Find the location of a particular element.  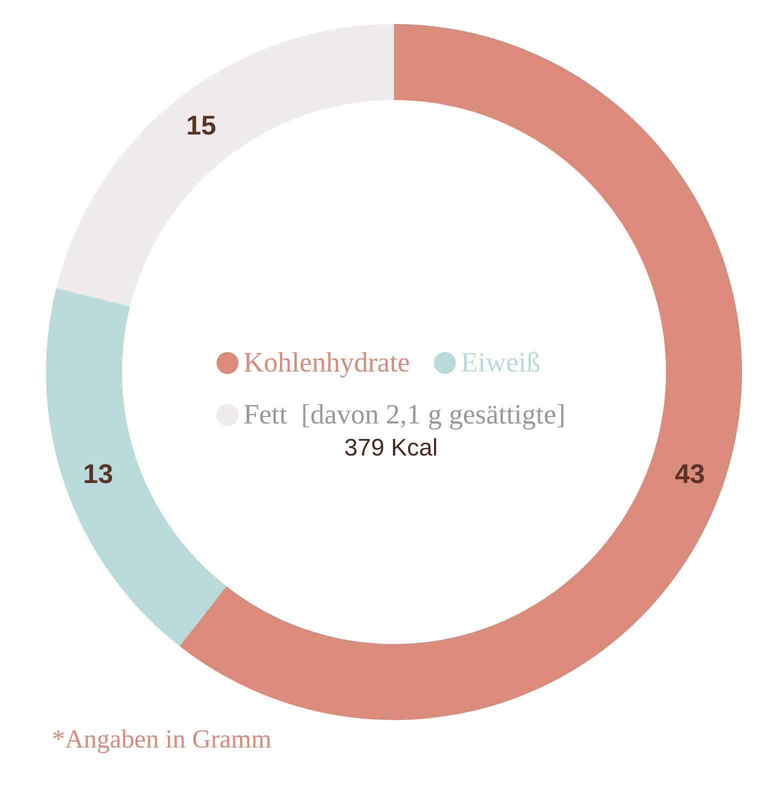

legend-label: Fett [davon 2,1 g gesättigte] is located at coordinates (405, 415).